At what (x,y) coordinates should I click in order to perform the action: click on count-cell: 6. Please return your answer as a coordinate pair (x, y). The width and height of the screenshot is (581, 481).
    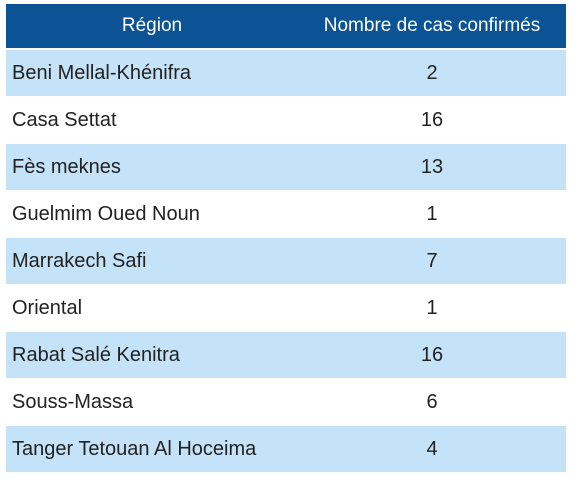
    Looking at the image, I should click on (432, 401).